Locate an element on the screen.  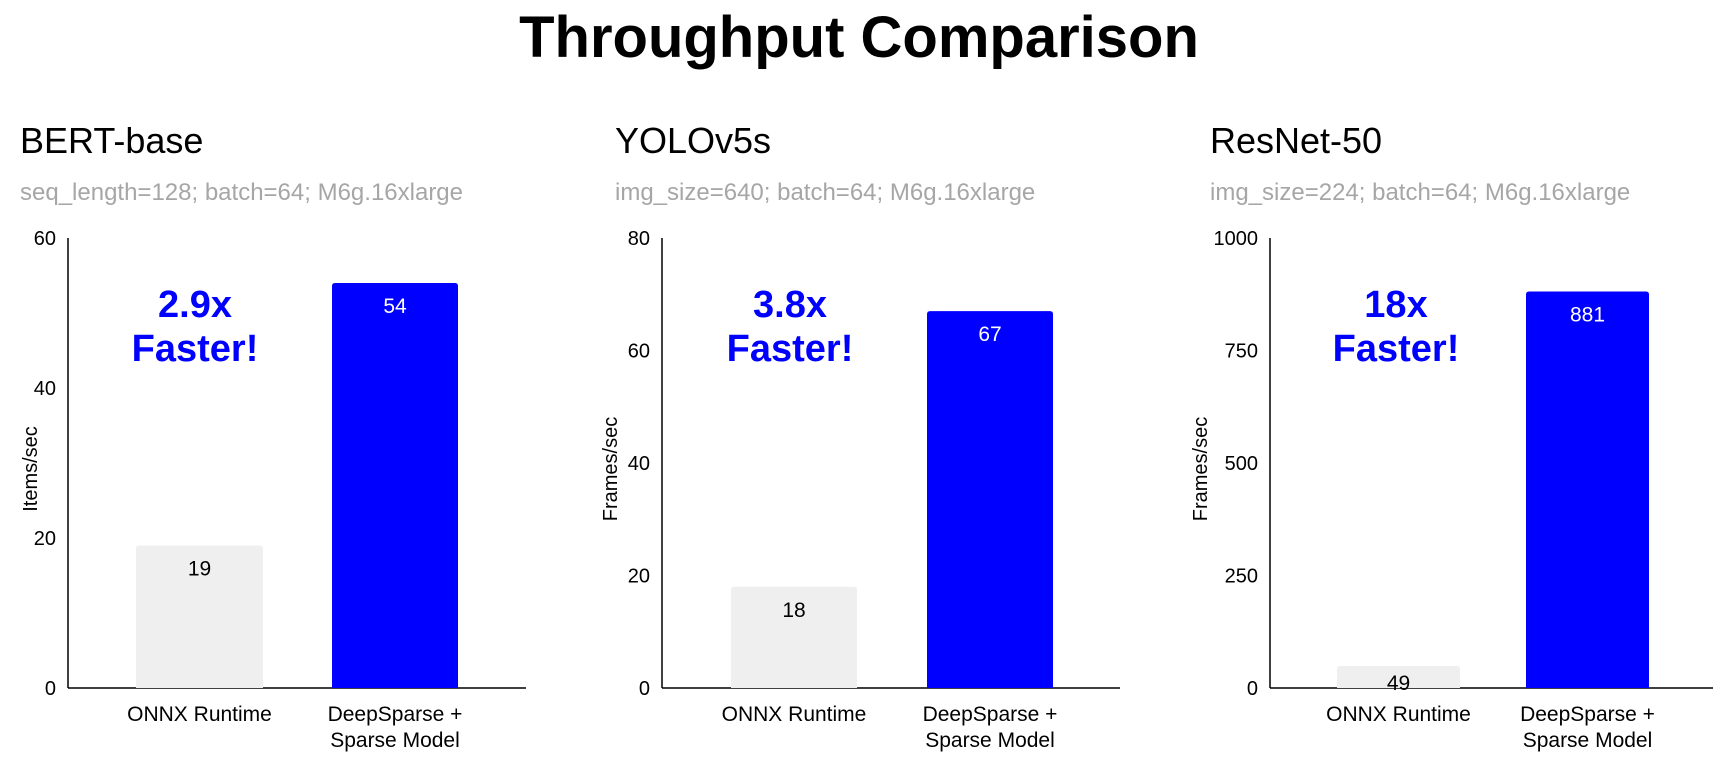
chart-title: BERT-base is located at coordinates (111, 140).